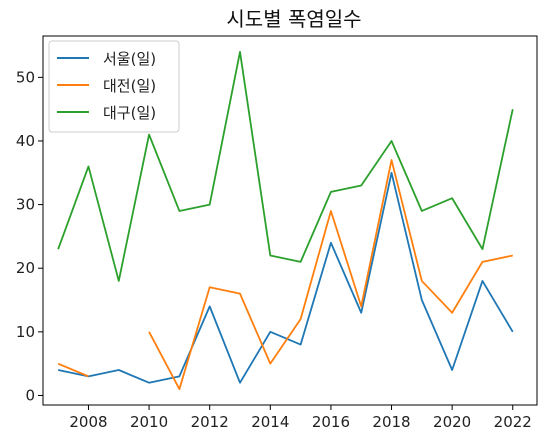 The height and width of the screenshot is (442, 545). What do you see at coordinates (25, 141) in the screenshot?
I see `y-tick-label: 40` at bounding box center [25, 141].